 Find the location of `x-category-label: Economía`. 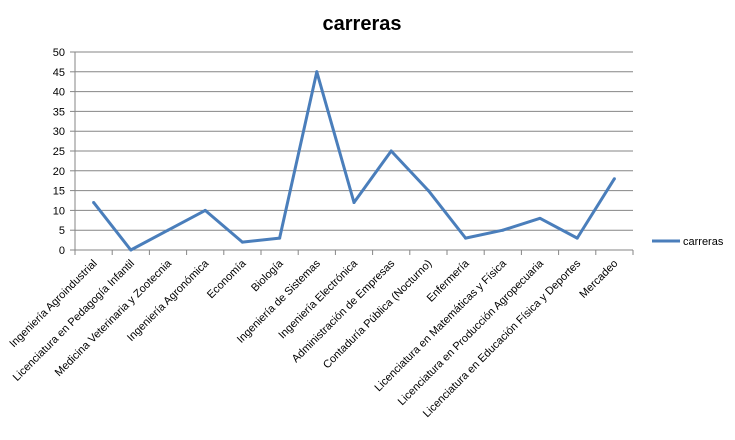

x-category-label: Economía is located at coordinates (227, 279).